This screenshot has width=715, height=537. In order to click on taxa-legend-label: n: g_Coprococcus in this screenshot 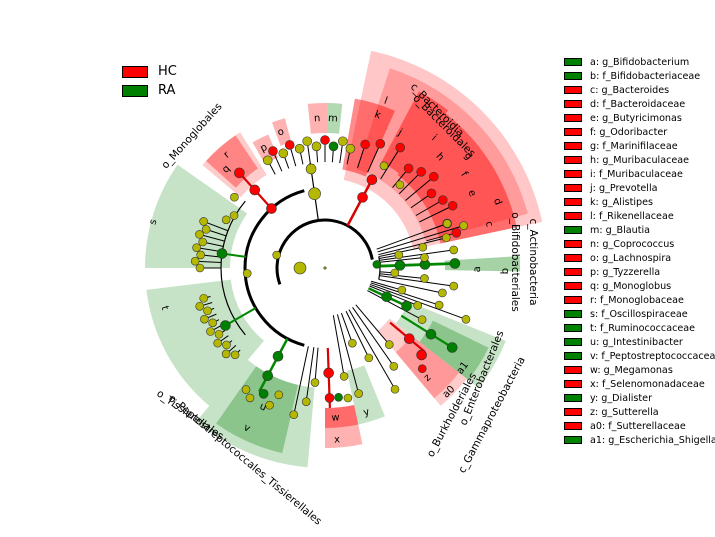, I will do `click(632, 244)`.